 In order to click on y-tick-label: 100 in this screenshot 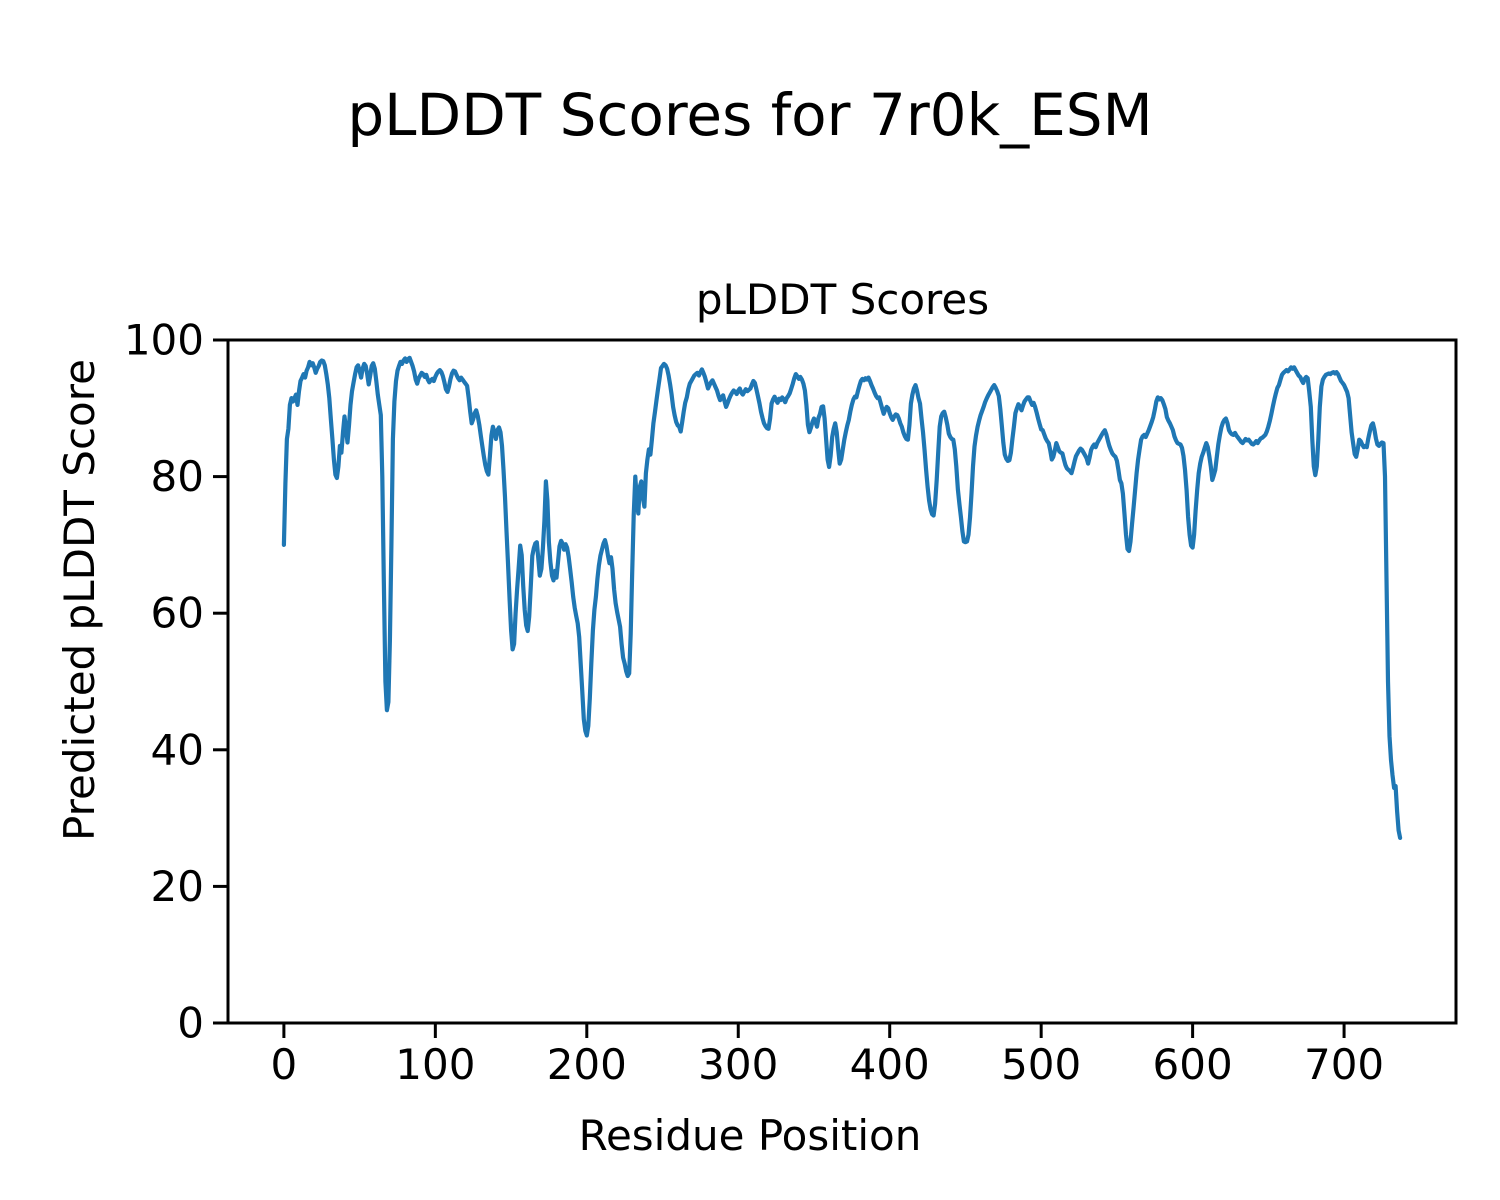, I will do `click(164, 340)`.